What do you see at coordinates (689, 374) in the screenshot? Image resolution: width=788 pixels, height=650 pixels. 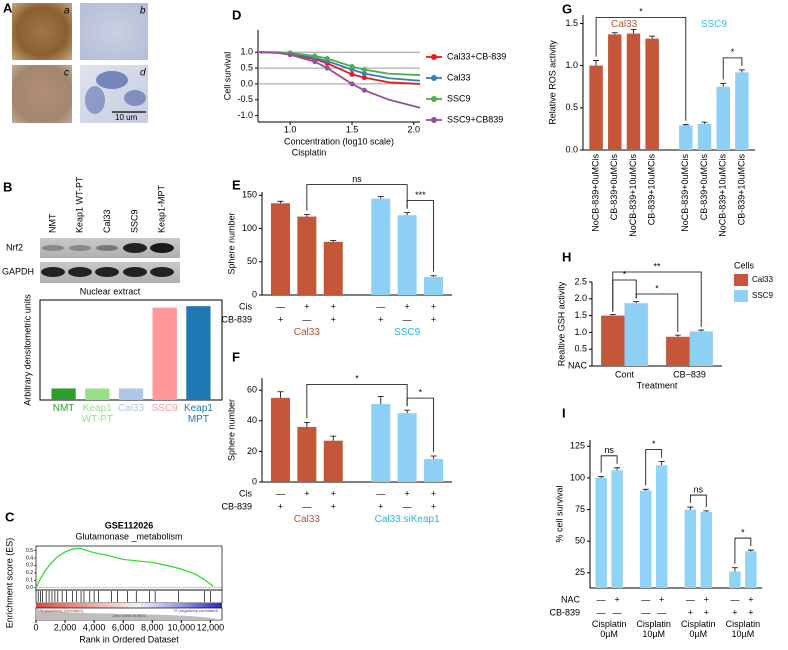 I see `x-tick-label: CB−839` at bounding box center [689, 374].